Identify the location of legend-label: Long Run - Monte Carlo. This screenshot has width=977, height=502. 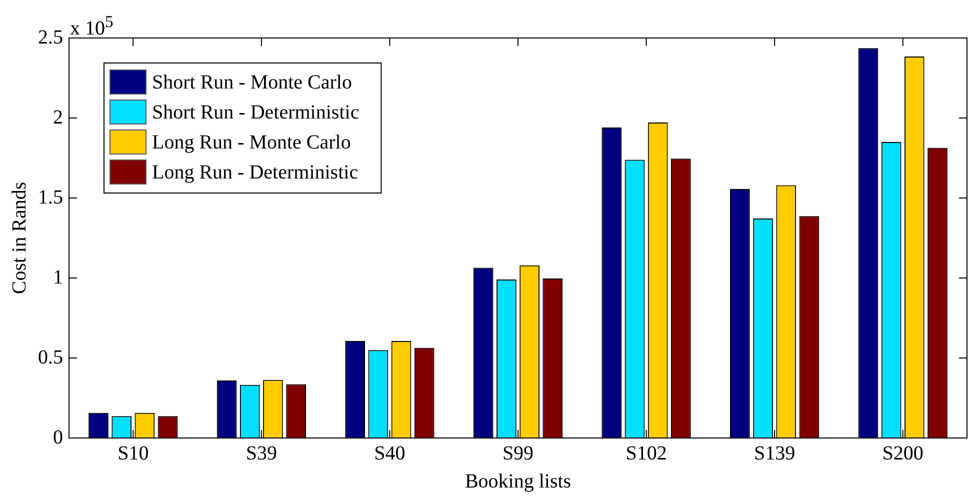
(251, 142).